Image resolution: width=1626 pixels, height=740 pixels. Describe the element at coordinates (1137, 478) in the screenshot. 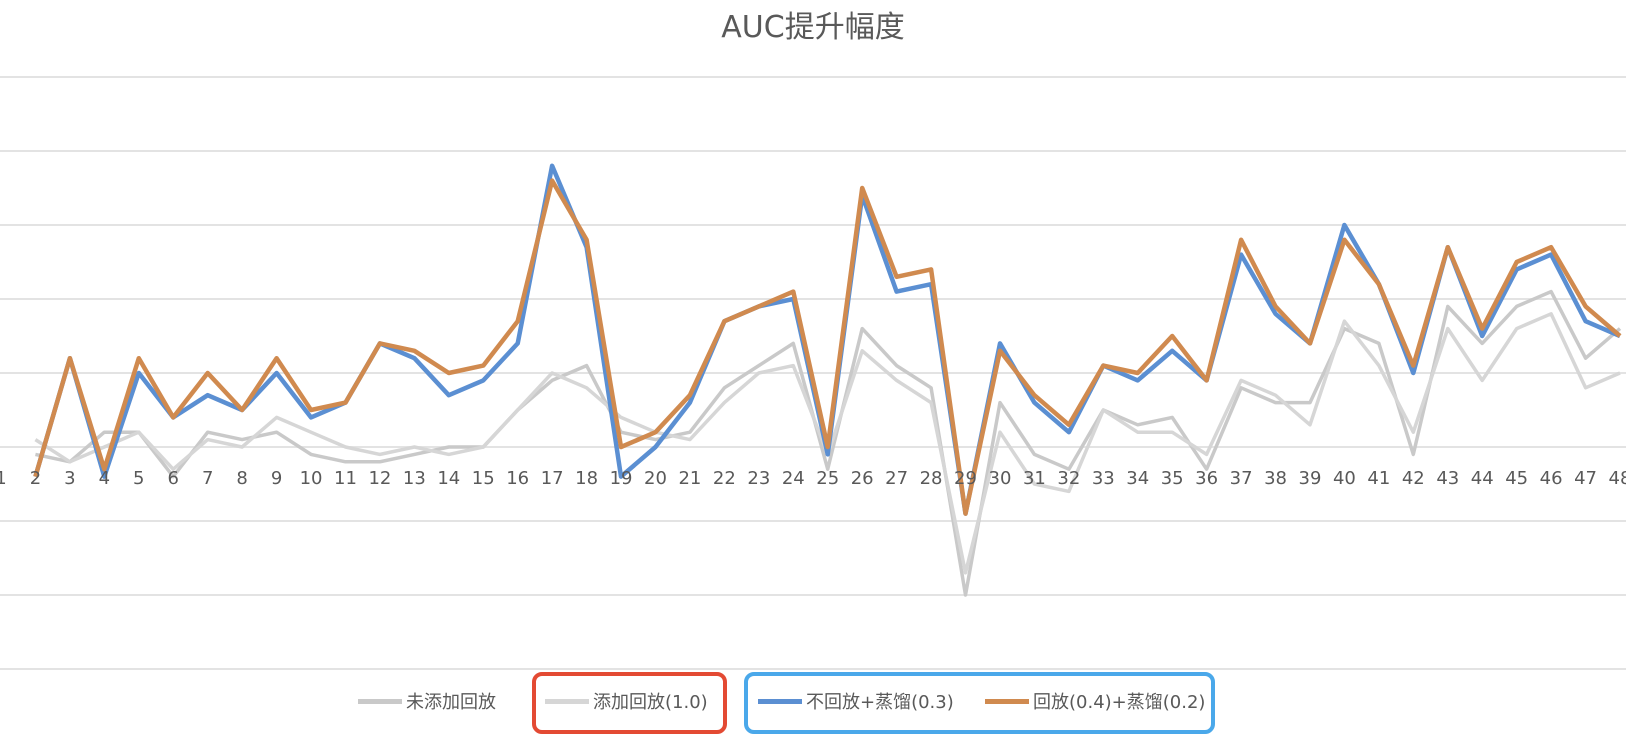

I see `x-tick-label: 34` at that location.